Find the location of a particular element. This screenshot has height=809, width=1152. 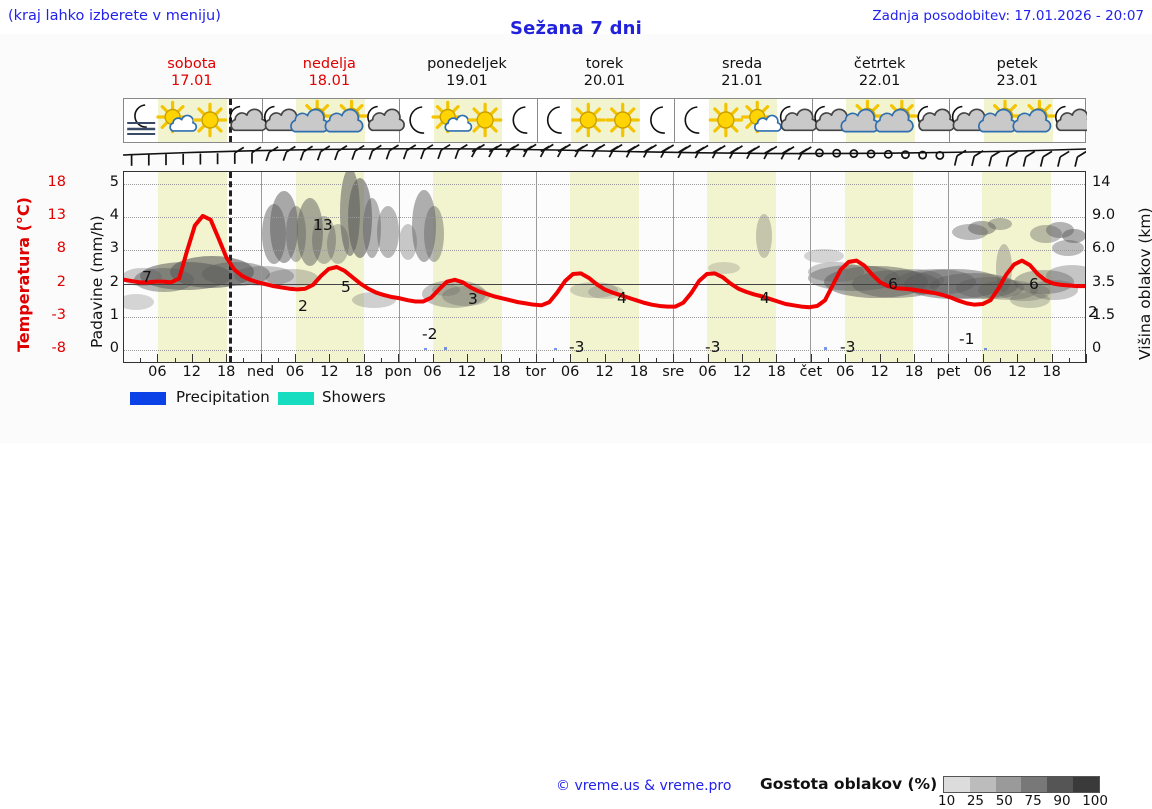

cloud-density-tick: 10 is located at coordinates (947, 801).